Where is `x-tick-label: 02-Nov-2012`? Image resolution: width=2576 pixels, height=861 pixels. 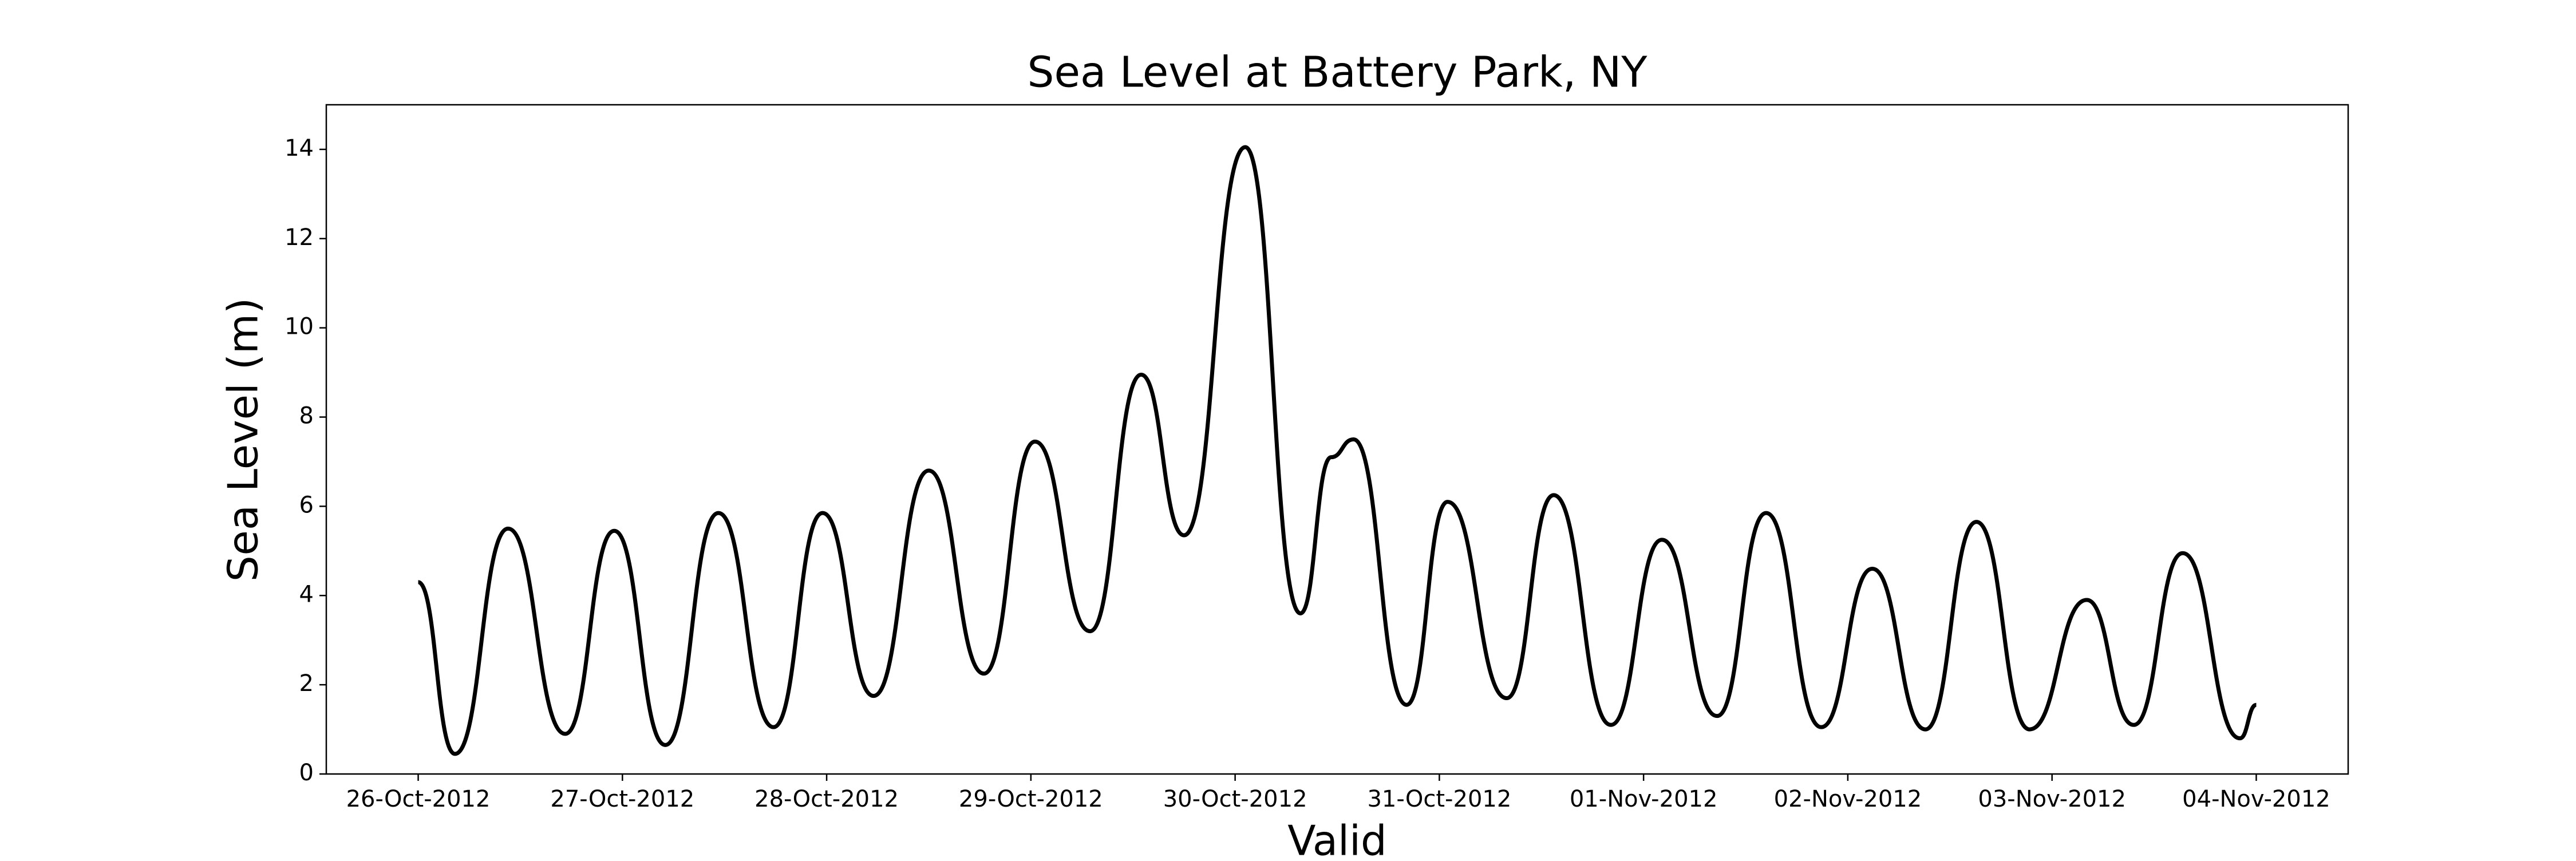 x-tick-label: 02-Nov-2012 is located at coordinates (1848, 799).